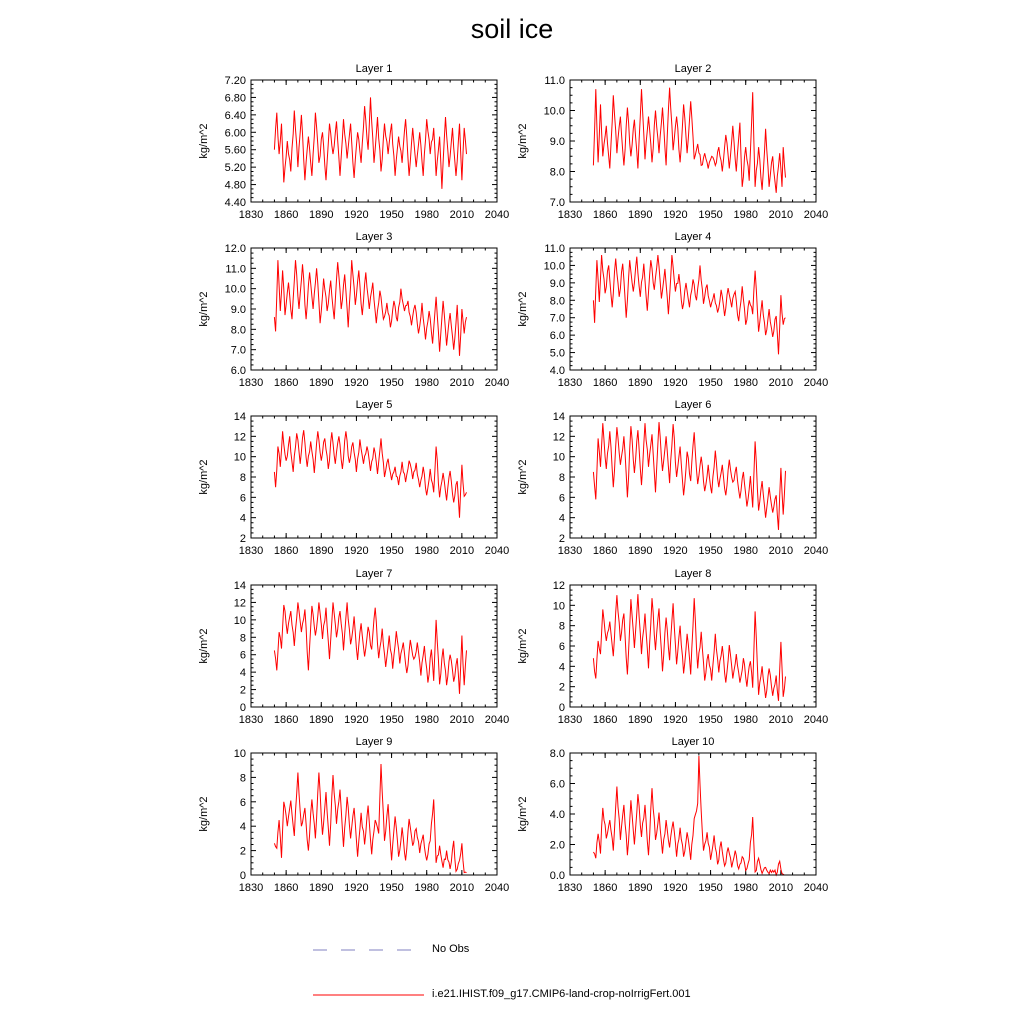  Describe the element at coordinates (693, 405) in the screenshot. I see `panel-title: Layer 6` at that location.